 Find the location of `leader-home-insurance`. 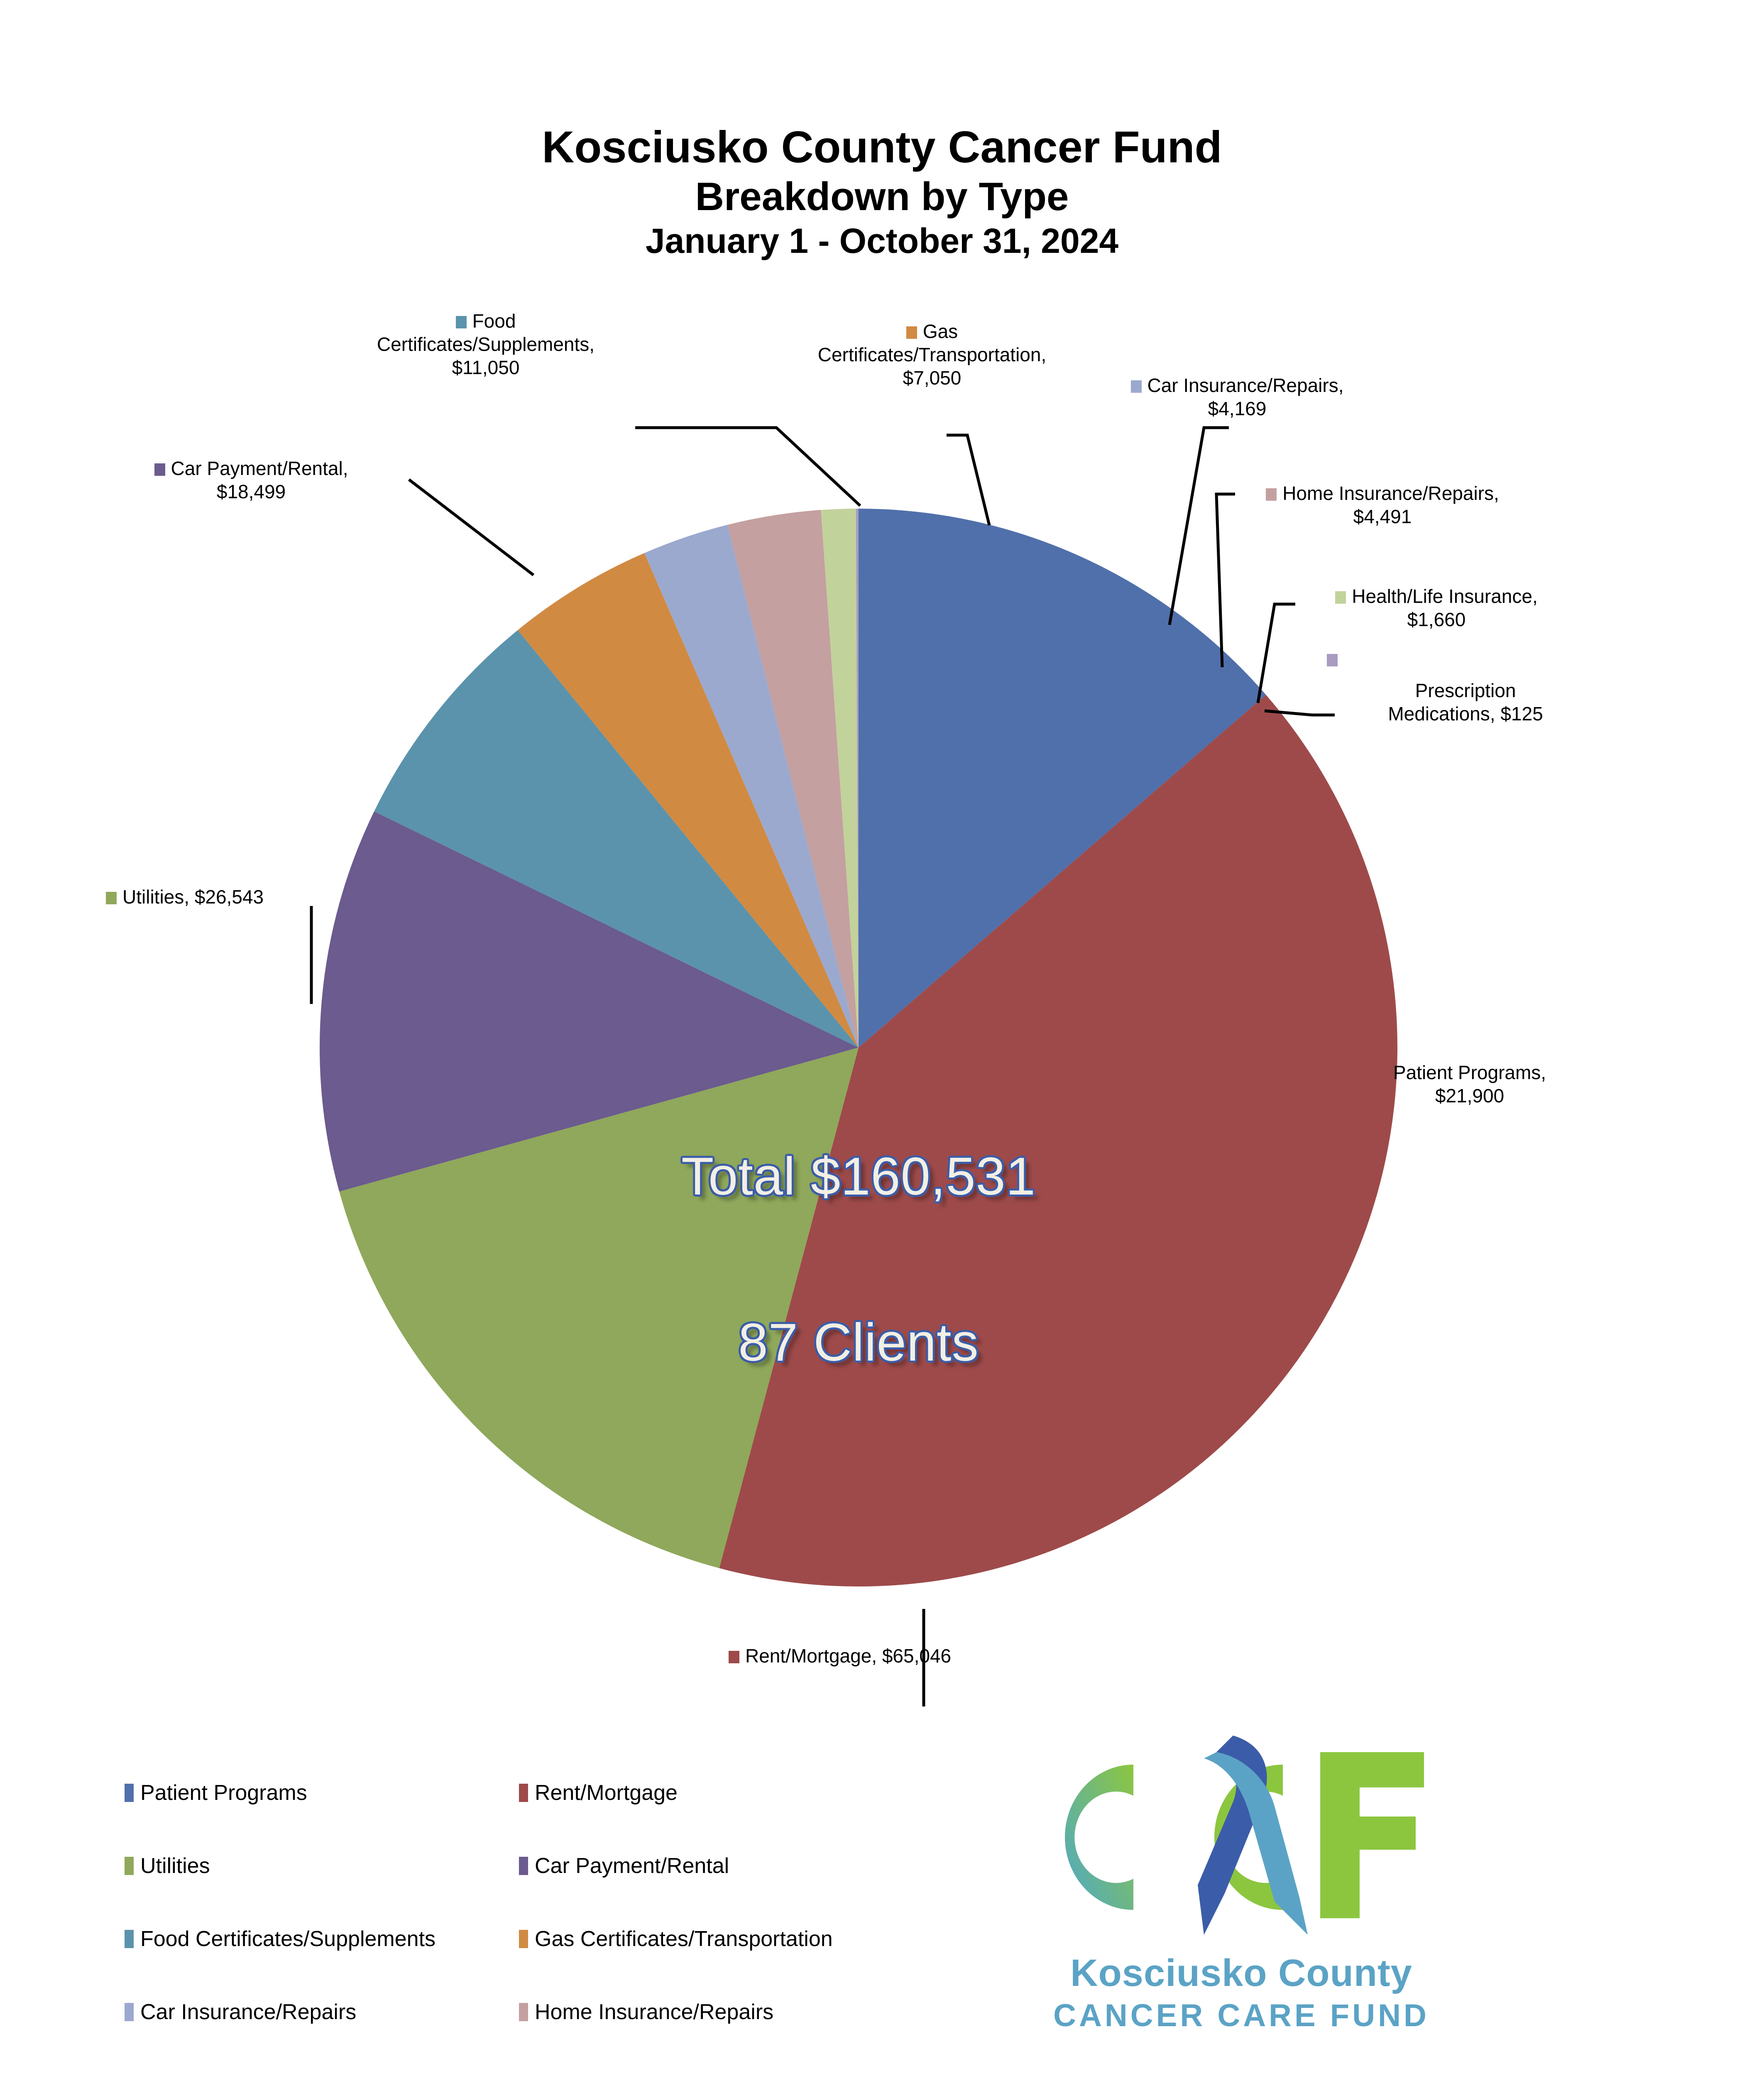

leader-home-insurance is located at coordinates (1225, 580).